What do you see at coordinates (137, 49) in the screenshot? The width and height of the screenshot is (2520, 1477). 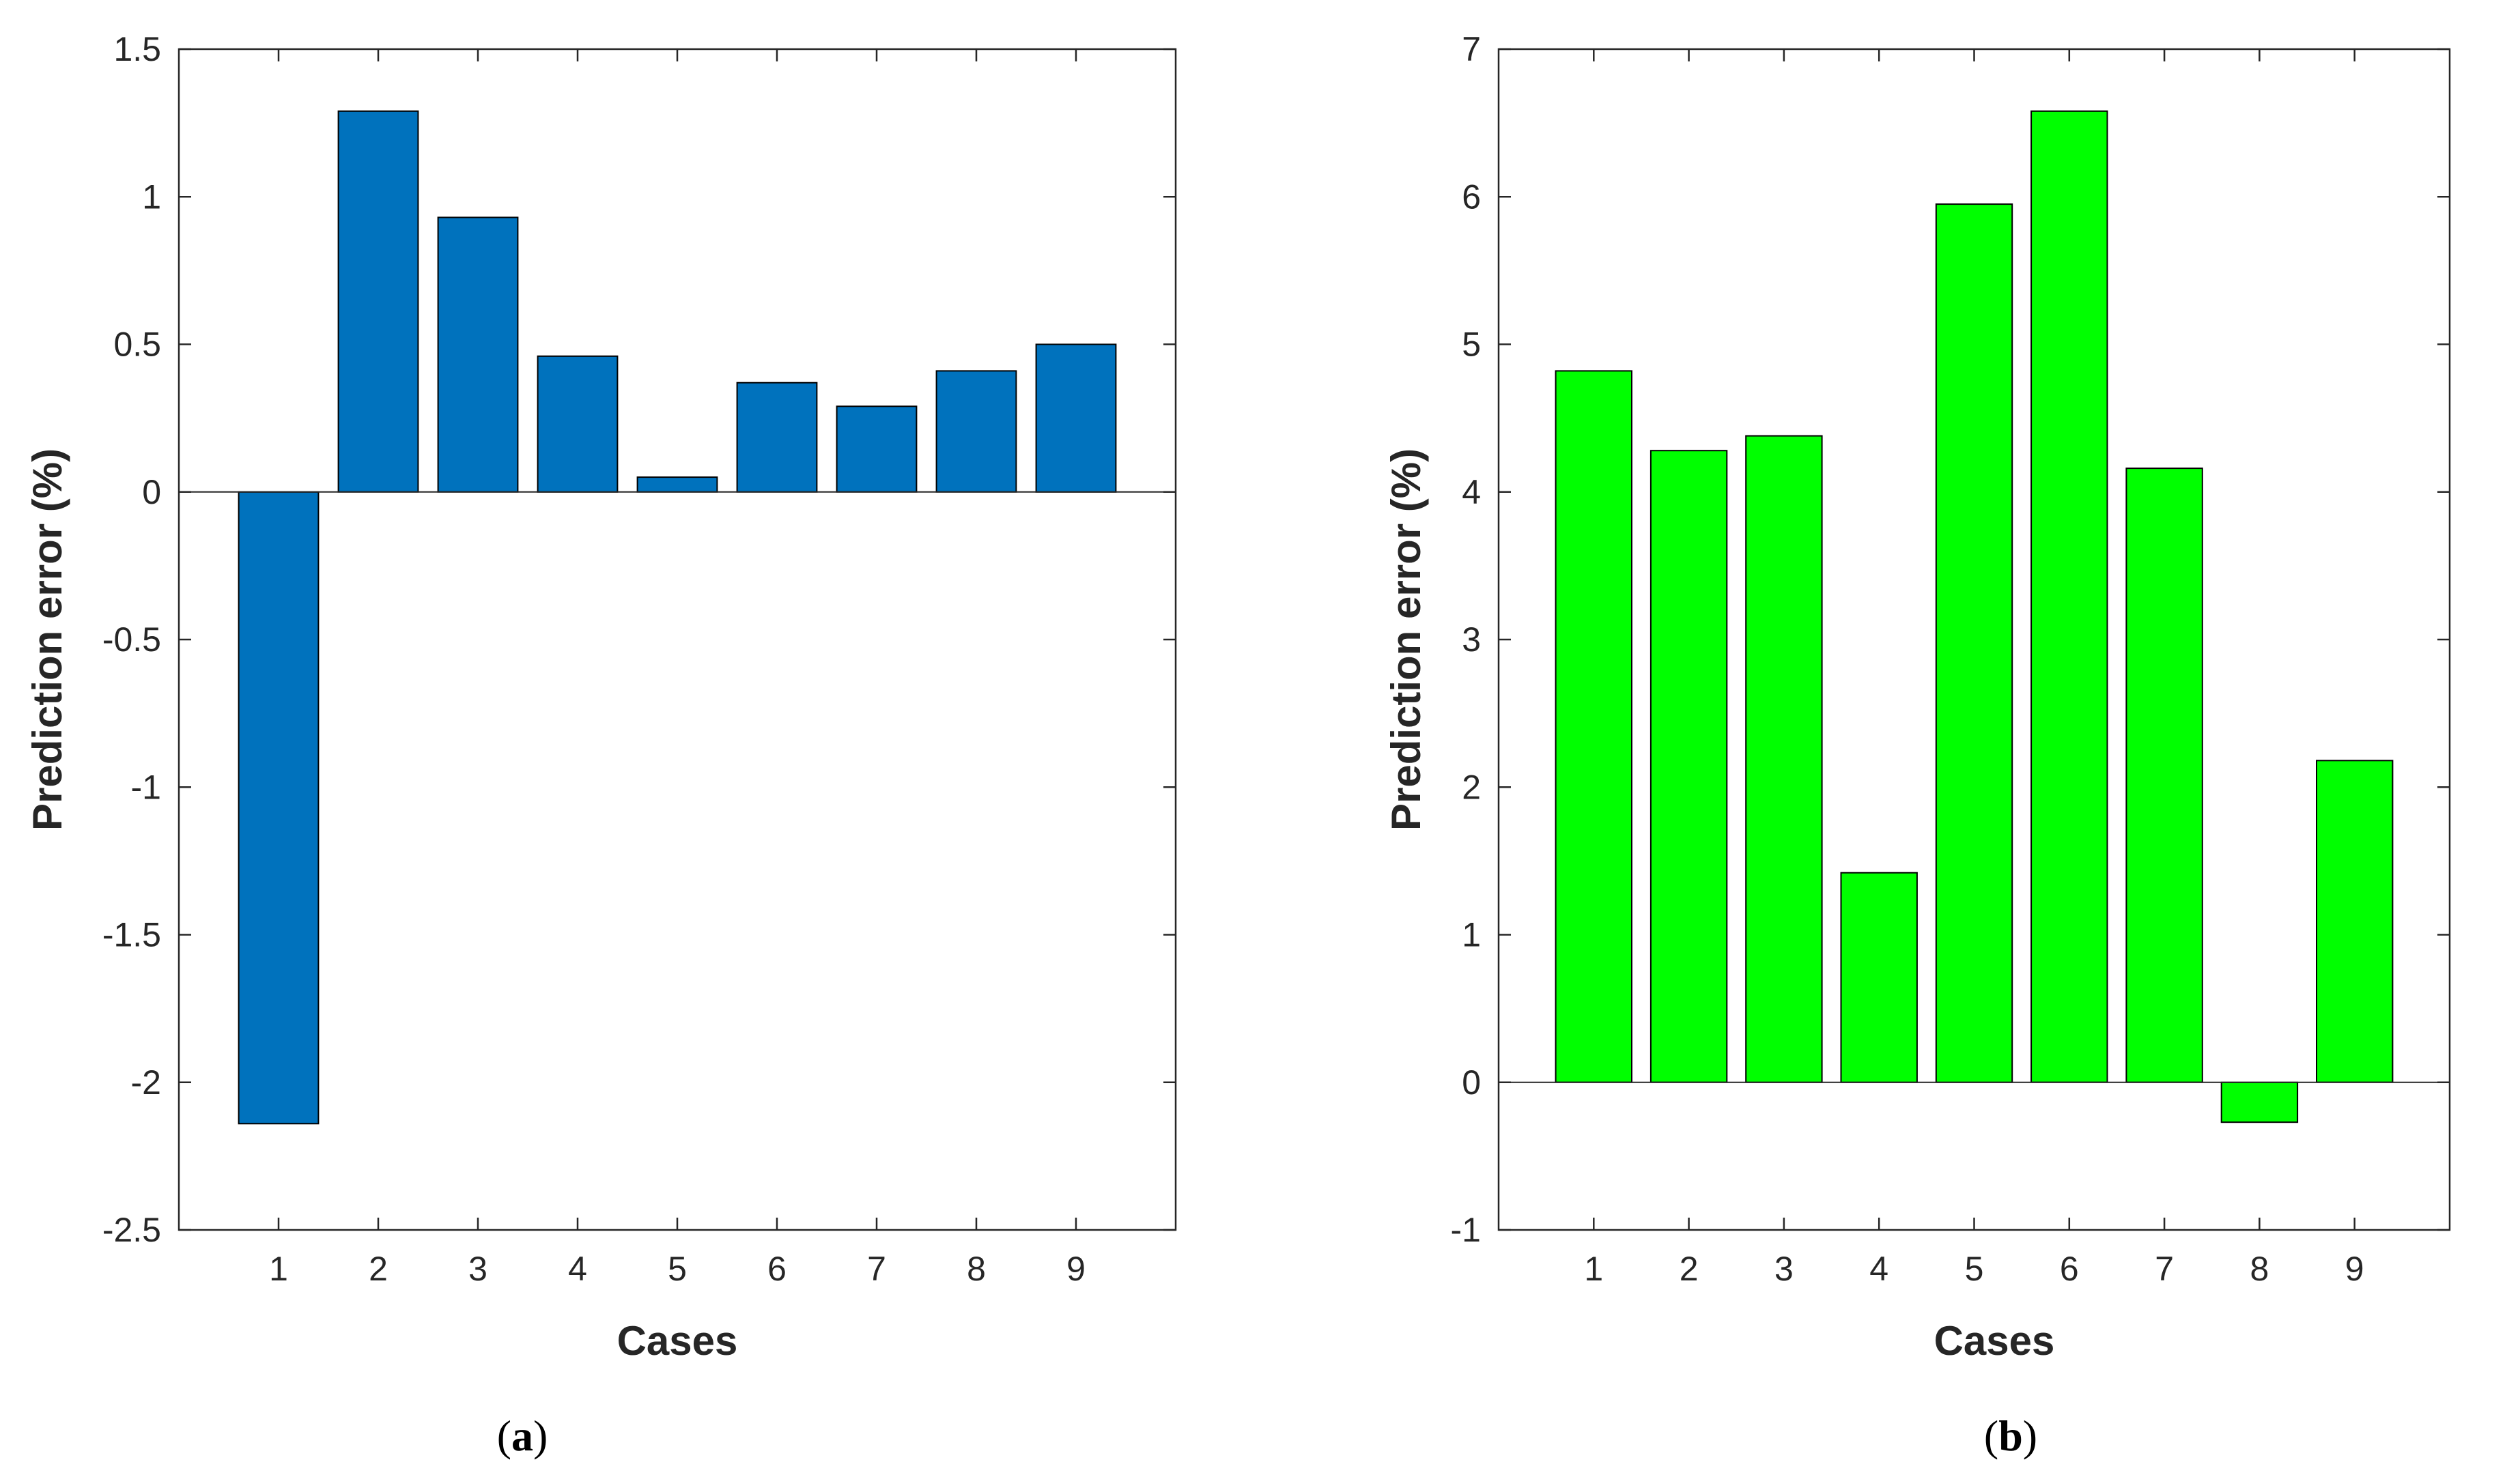 I see `y-tick-label-a: 1.5` at bounding box center [137, 49].